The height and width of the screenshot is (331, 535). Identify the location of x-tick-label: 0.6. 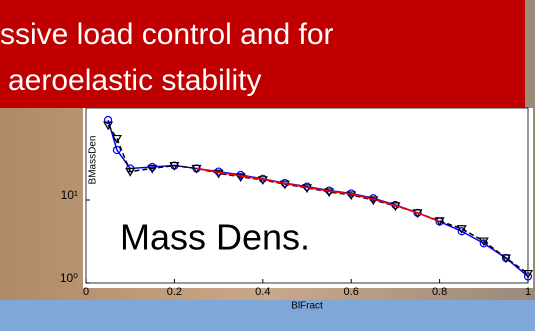
(351, 292).